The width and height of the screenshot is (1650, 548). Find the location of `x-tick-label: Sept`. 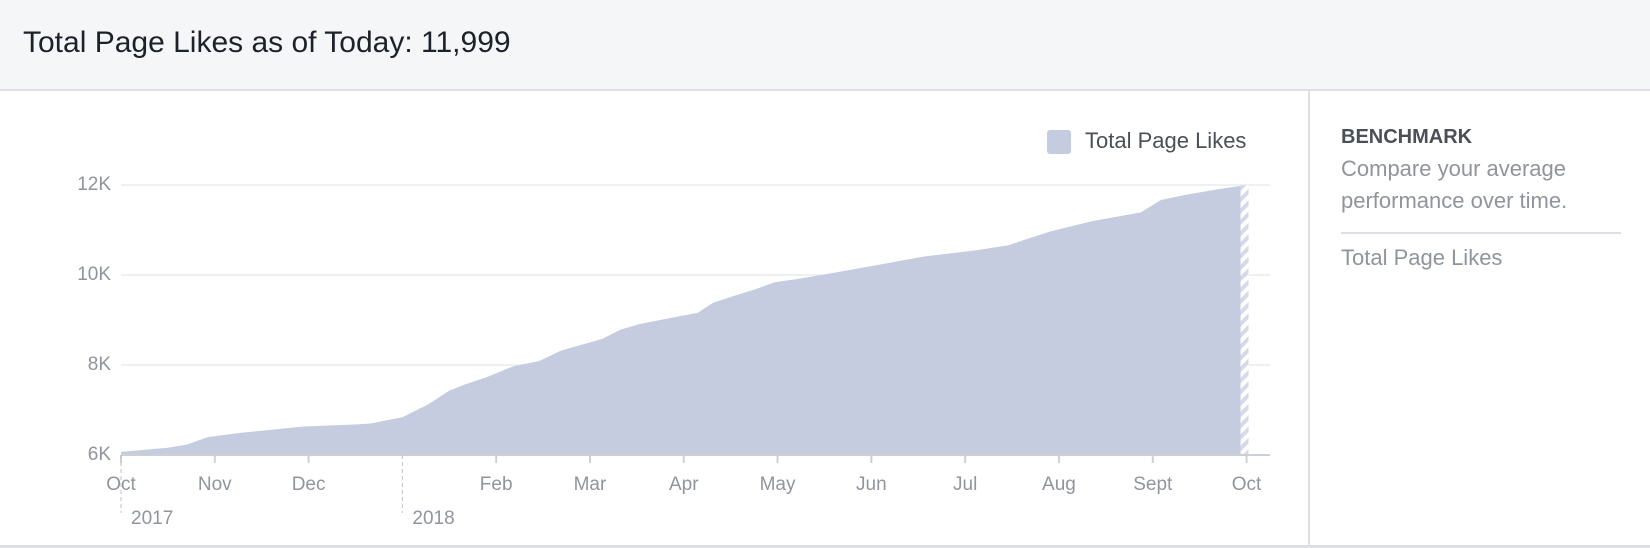

x-tick-label: Sept is located at coordinates (1153, 484).